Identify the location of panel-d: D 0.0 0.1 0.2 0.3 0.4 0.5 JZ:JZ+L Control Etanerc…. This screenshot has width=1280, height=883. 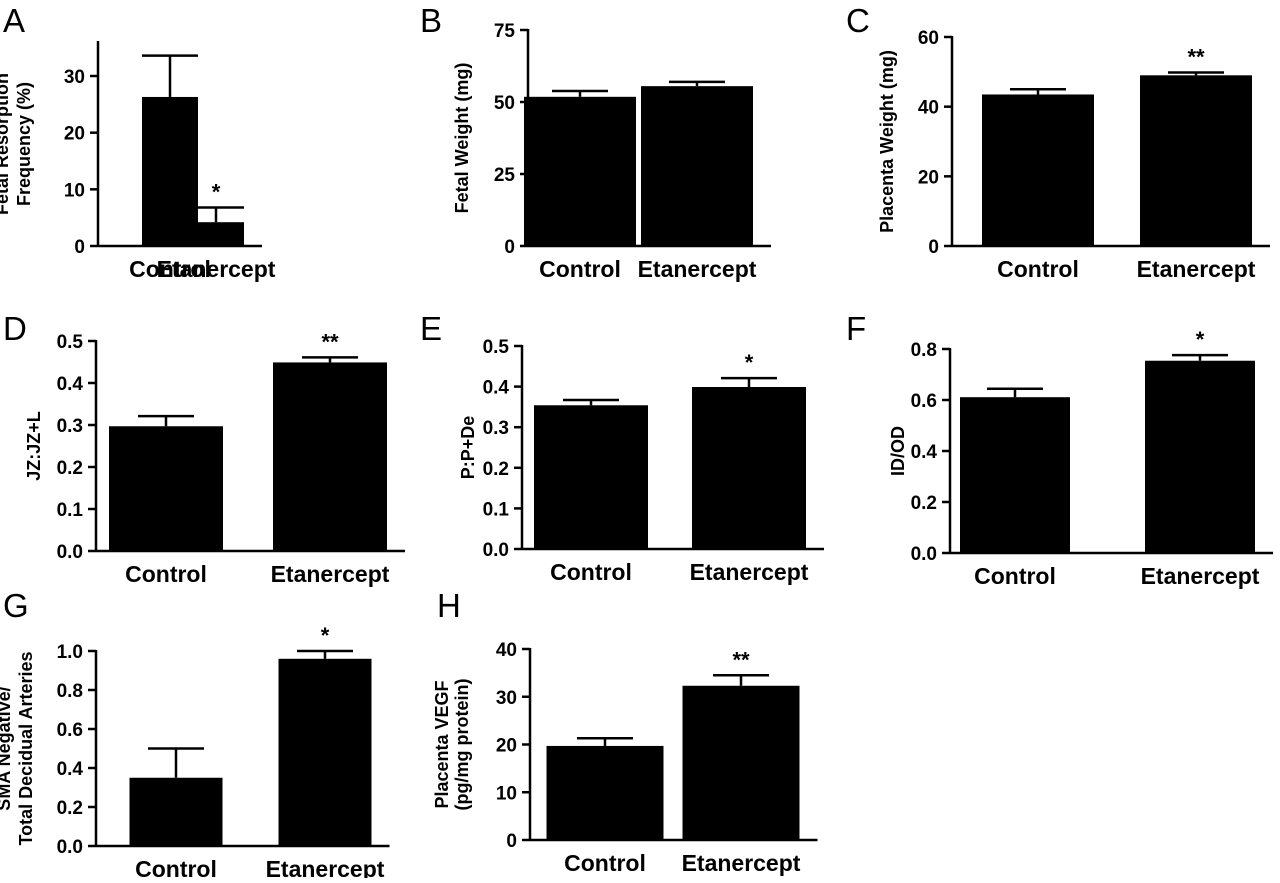
(204, 448).